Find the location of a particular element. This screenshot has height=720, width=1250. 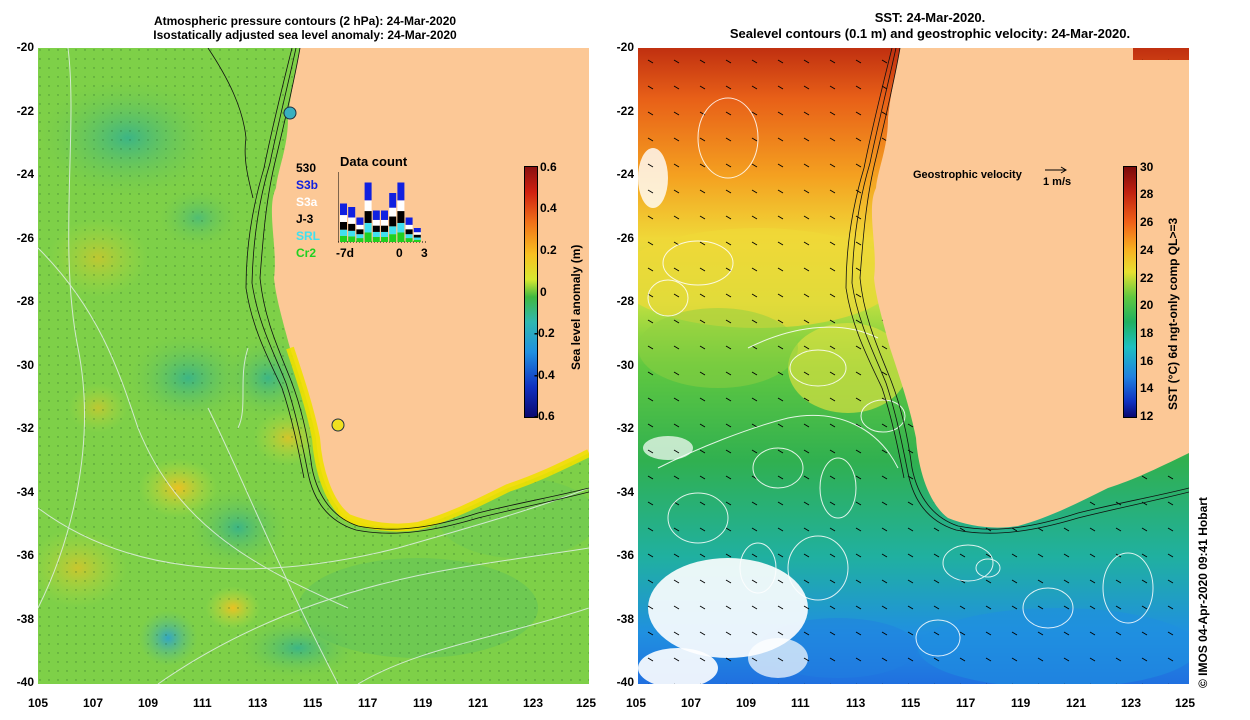

colorbar-tick: 0.6 is located at coordinates (548, 167).